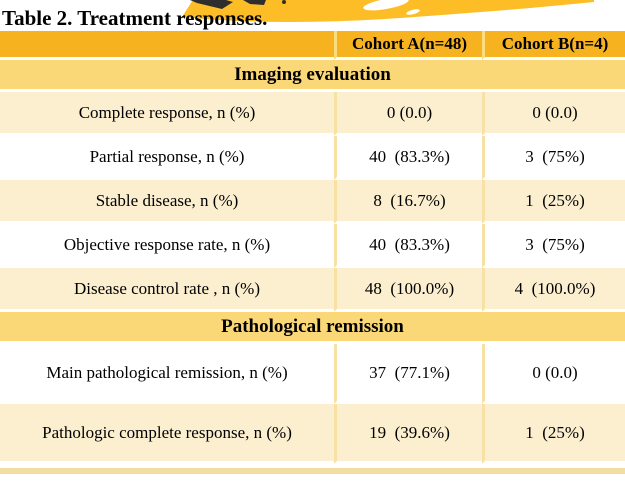 This screenshot has width=625, height=481. What do you see at coordinates (167, 434) in the screenshot?
I see `row-label-cell: Pathologic complete response, n (%)` at bounding box center [167, 434].